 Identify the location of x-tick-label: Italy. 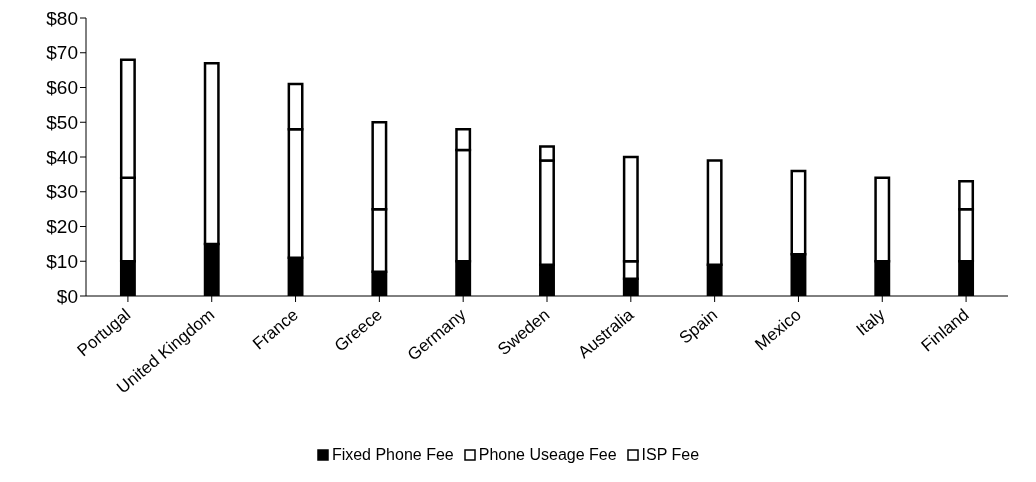
(871, 322).